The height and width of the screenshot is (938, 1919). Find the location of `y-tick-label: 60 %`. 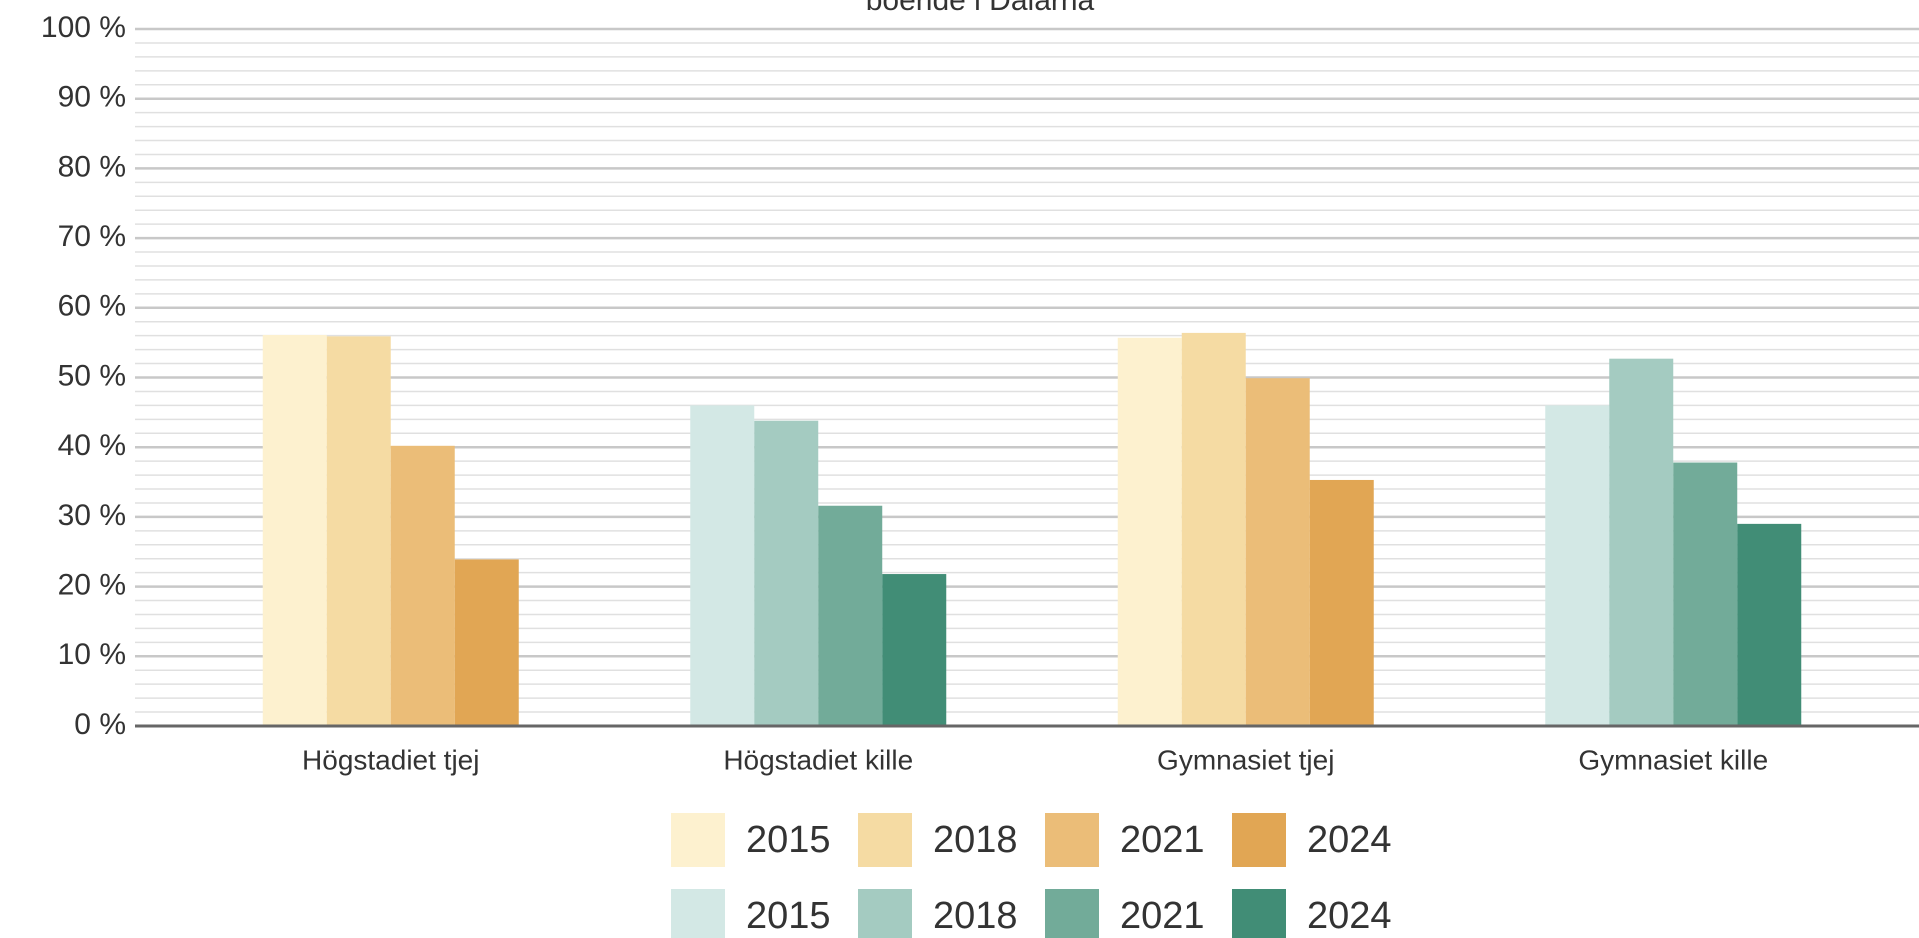

y-tick-label: 60 % is located at coordinates (92, 306).